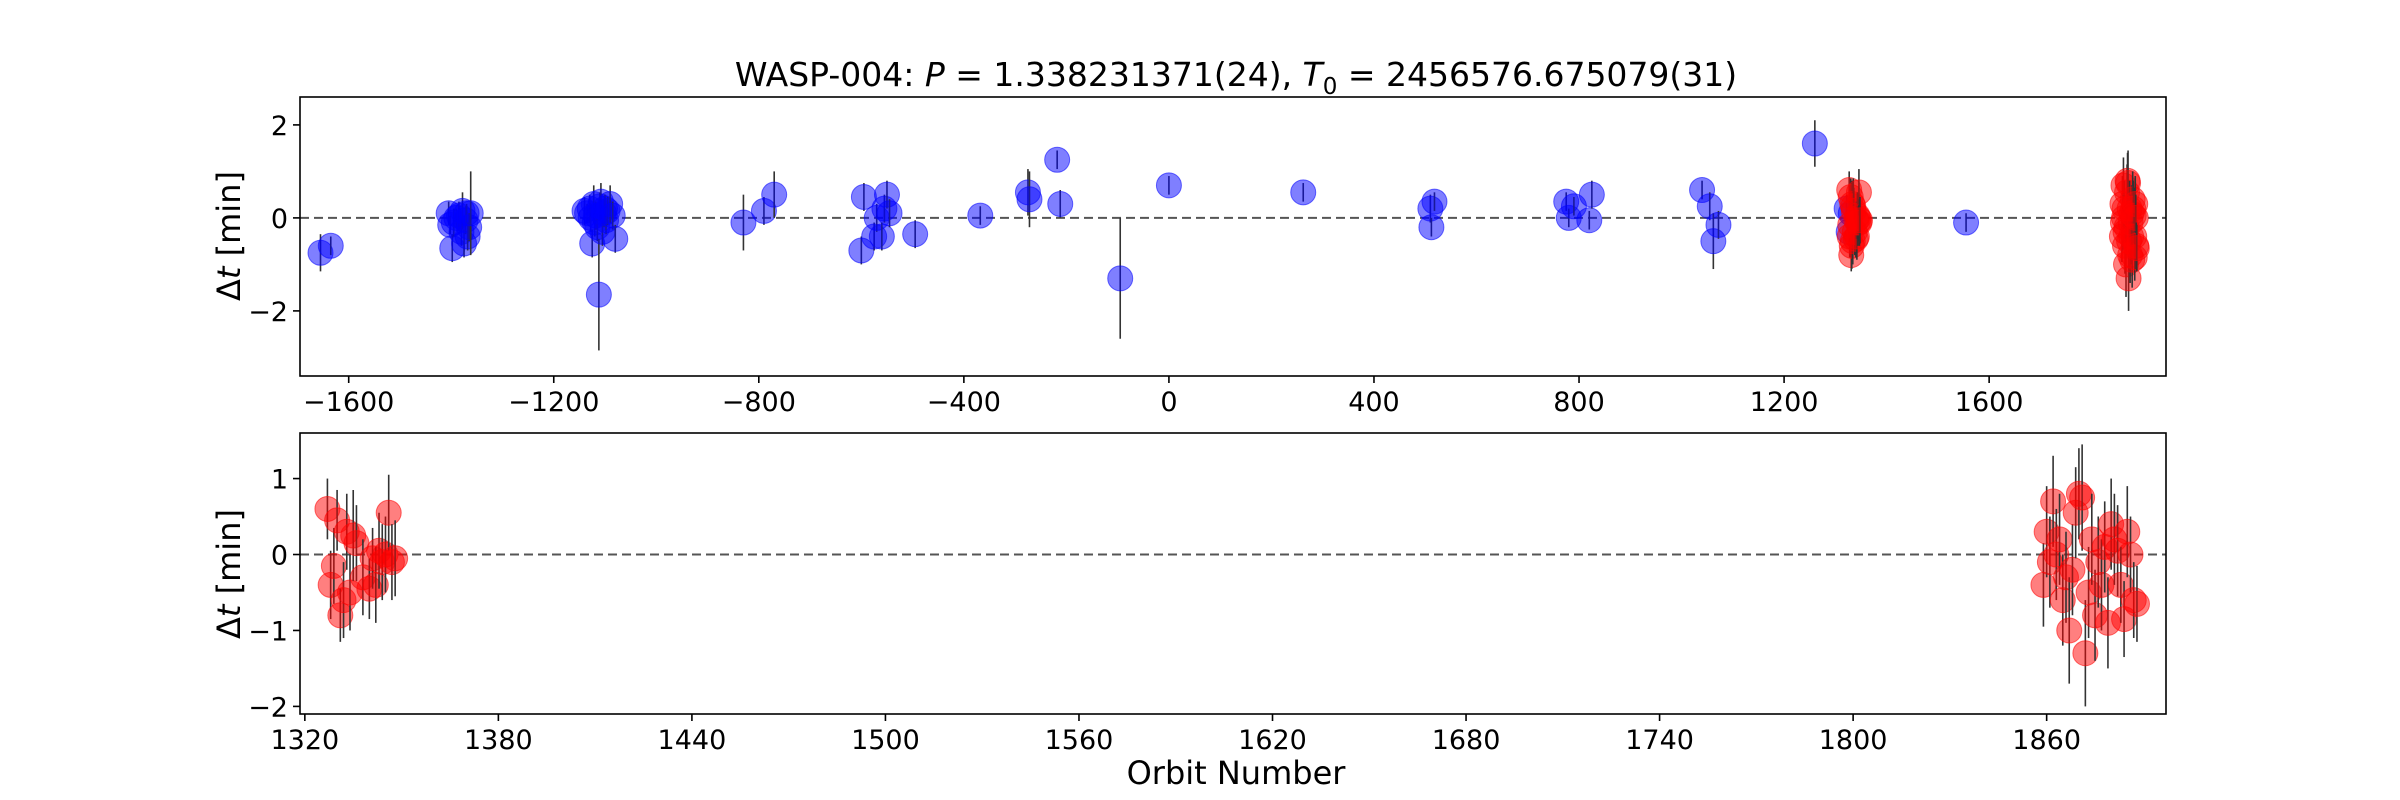 The image size is (2400, 800). I want to click on top-x-tick-label: −800, so click(759, 402).